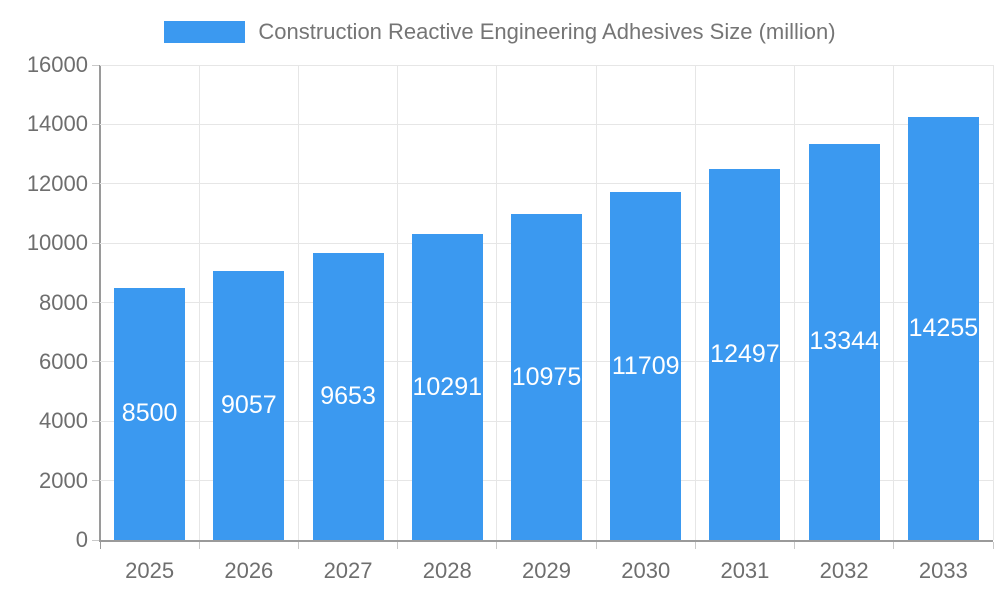 The width and height of the screenshot is (1000, 600). I want to click on x-axis-tick-label: 2033, so click(943, 570).